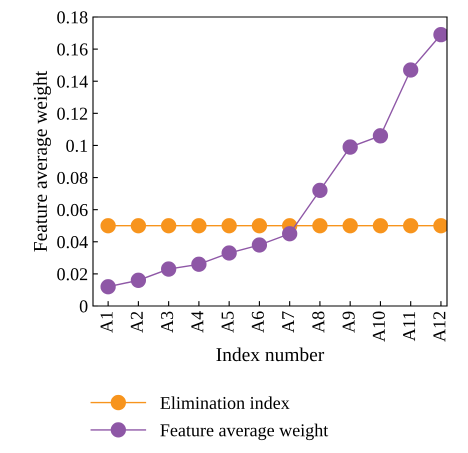 Image resolution: width=468 pixels, height=453 pixels. Describe the element at coordinates (270, 355) in the screenshot. I see `x-axis-title: Index number` at that location.